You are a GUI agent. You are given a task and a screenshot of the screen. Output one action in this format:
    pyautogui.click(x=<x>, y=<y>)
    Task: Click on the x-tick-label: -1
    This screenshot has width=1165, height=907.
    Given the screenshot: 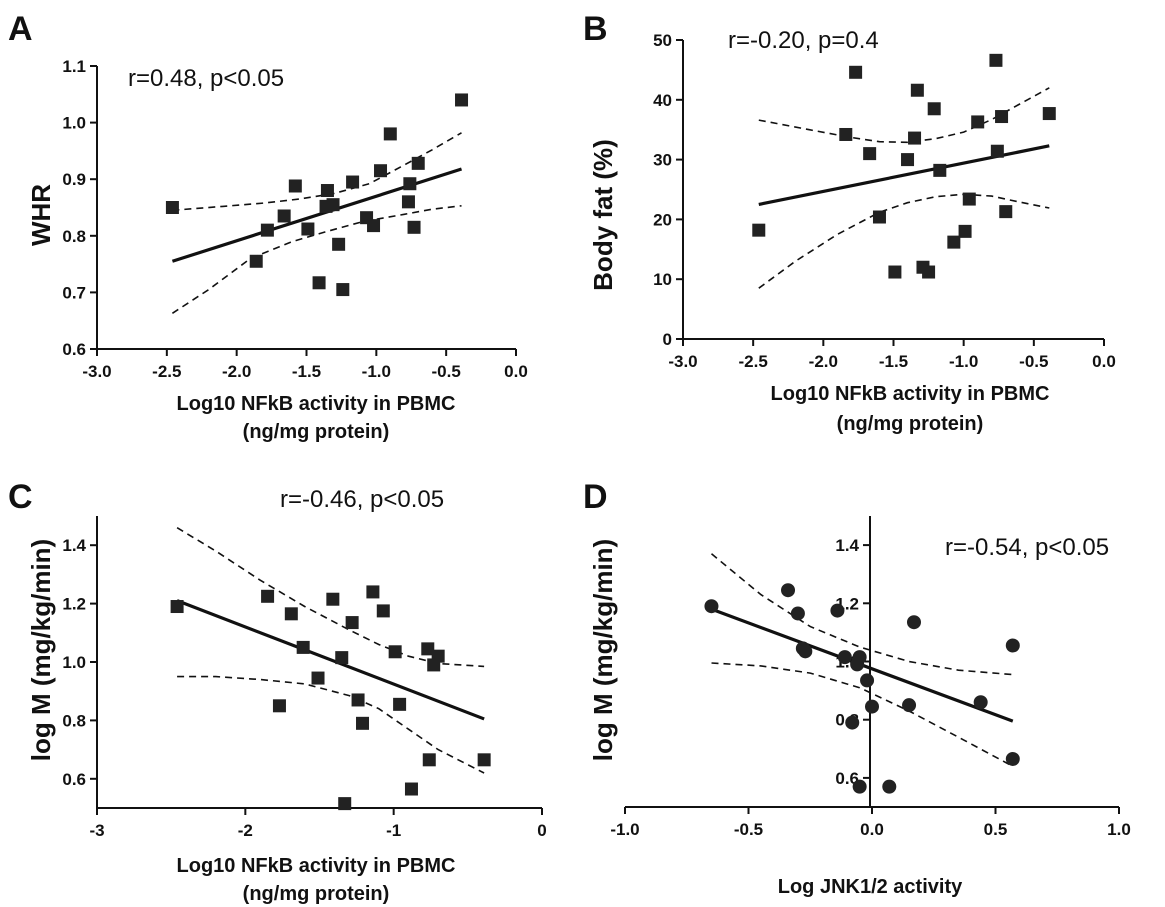 What is the action you would take?
    pyautogui.click(x=393, y=830)
    